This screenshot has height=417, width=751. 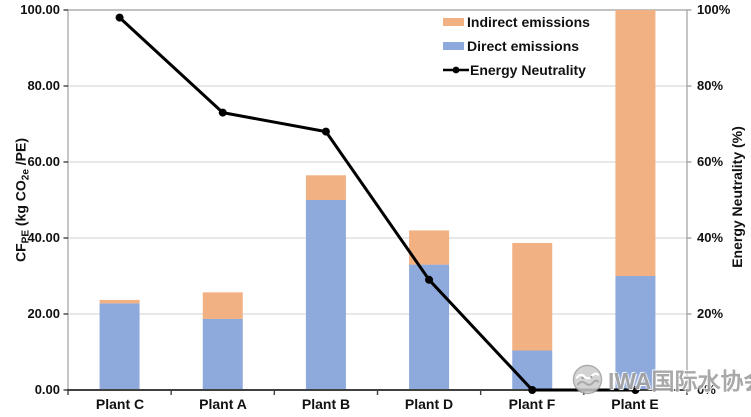 What do you see at coordinates (528, 70) in the screenshot?
I see `legend-label: Energy Neutrality` at bounding box center [528, 70].